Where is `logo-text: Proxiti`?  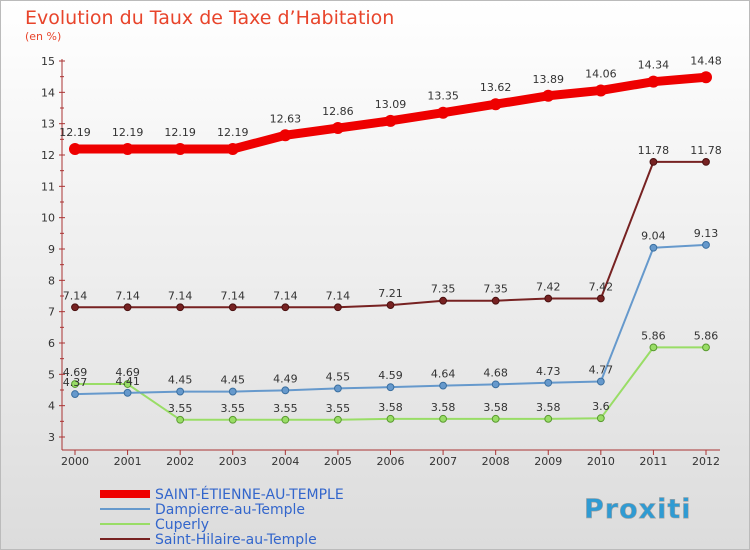 logo-text: Proxiti is located at coordinates (638, 509).